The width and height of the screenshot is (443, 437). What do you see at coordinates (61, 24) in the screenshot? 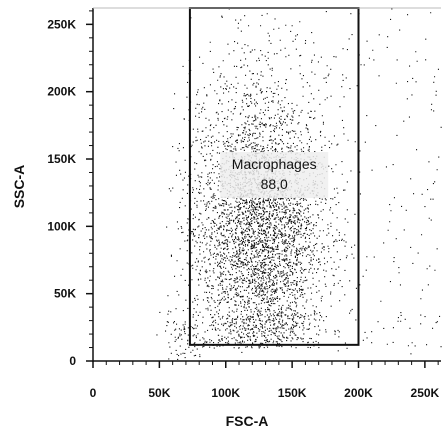
I see `y-tick-label: 250K` at bounding box center [61, 24].